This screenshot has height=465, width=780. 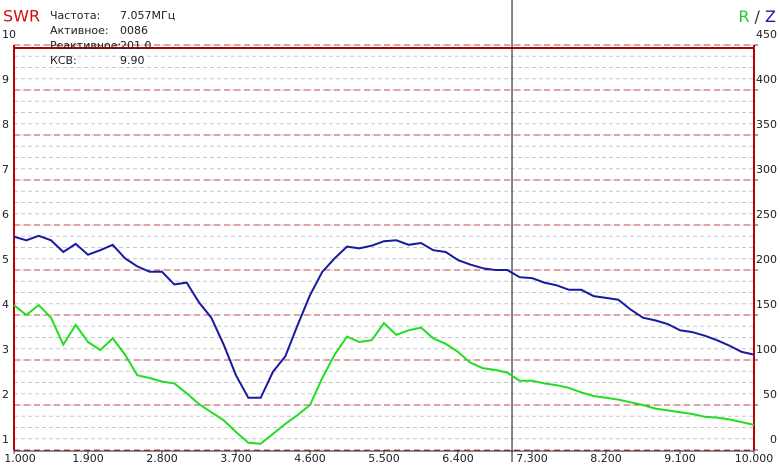 I want to click on x-tick-label: 1.900, so click(x=88, y=458).